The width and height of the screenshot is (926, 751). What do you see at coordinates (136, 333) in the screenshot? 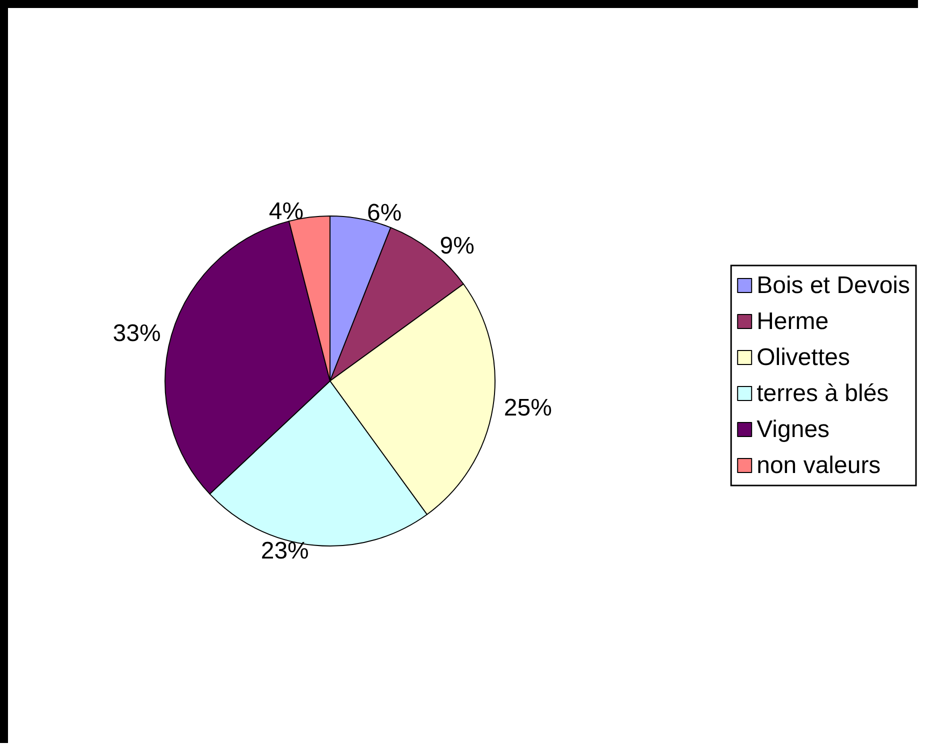
I see `data-label: 33%` at bounding box center [136, 333].